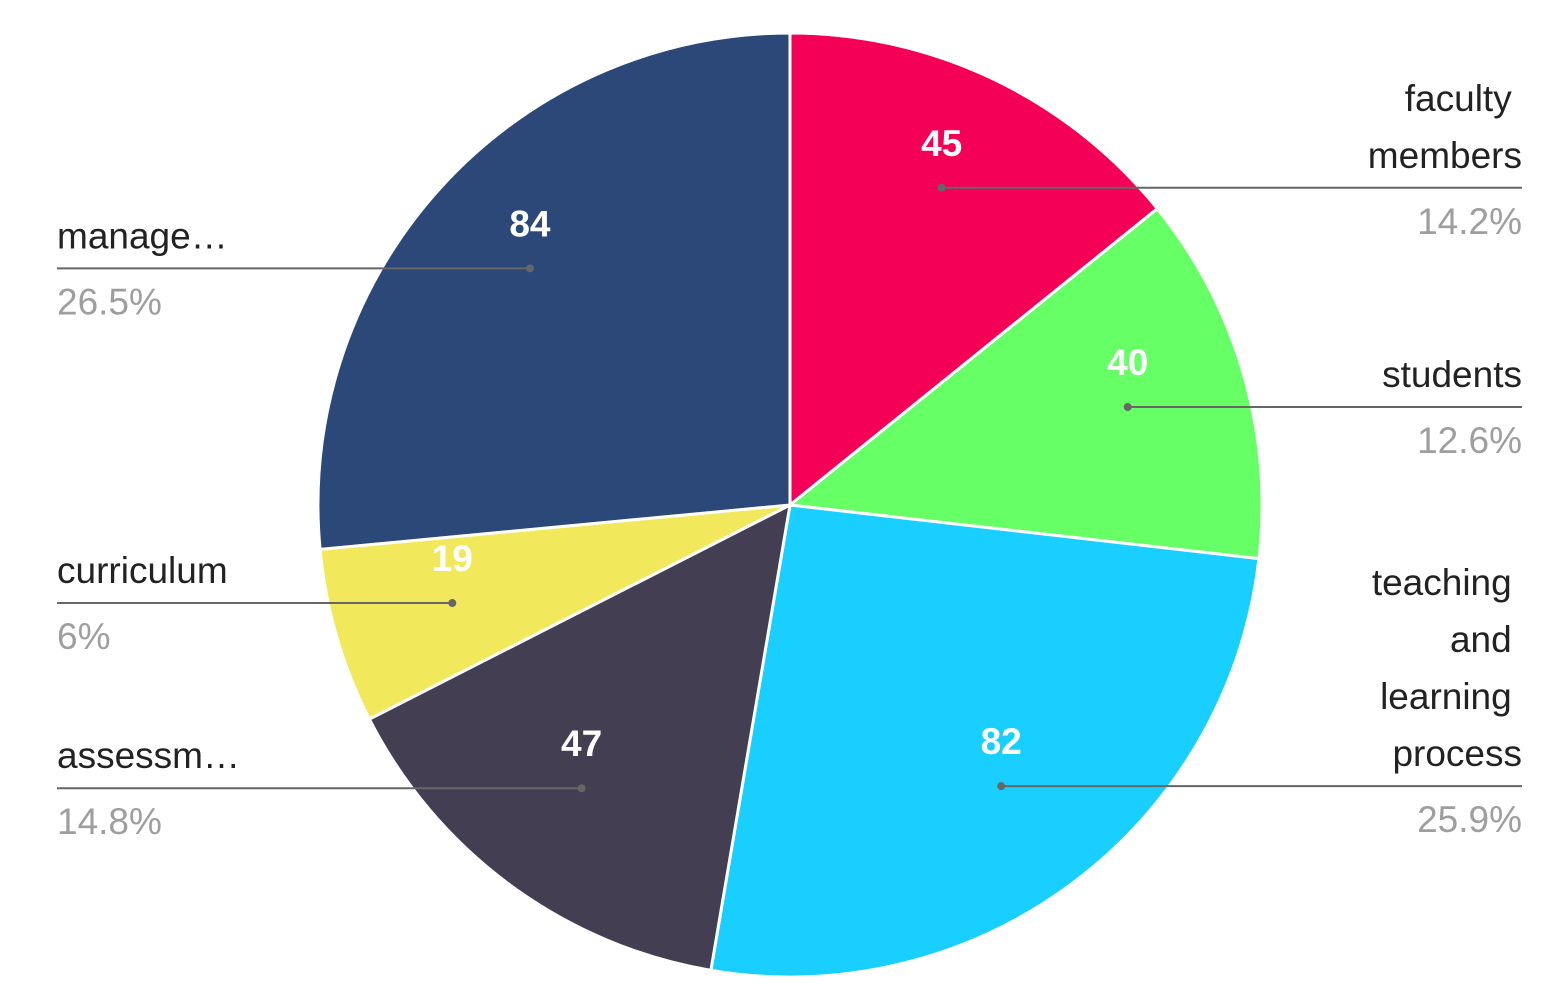 The image size is (1565, 1004). What do you see at coordinates (1469, 221) in the screenshot?
I see `percent-label: 14.2%` at bounding box center [1469, 221].